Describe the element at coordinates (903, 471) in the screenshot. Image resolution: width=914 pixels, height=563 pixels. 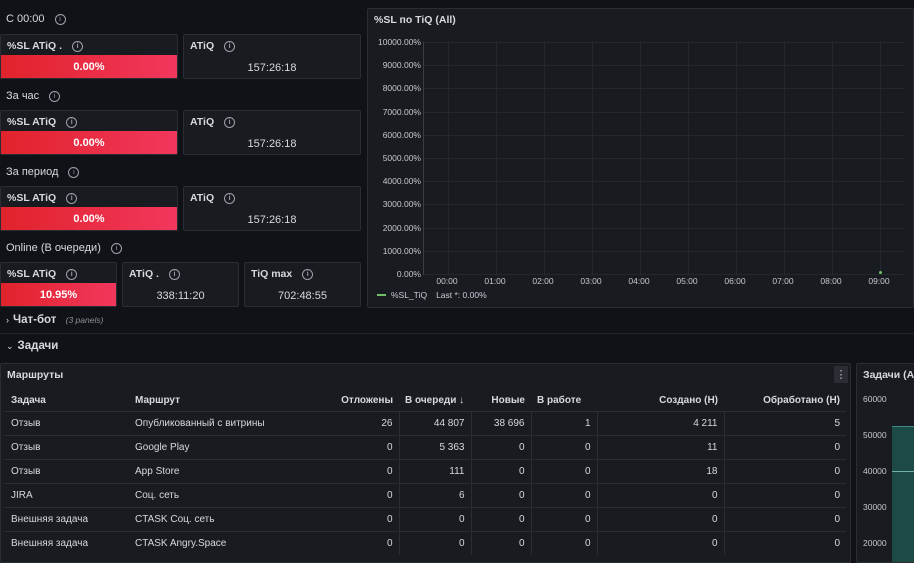
I see `series-line` at that location.